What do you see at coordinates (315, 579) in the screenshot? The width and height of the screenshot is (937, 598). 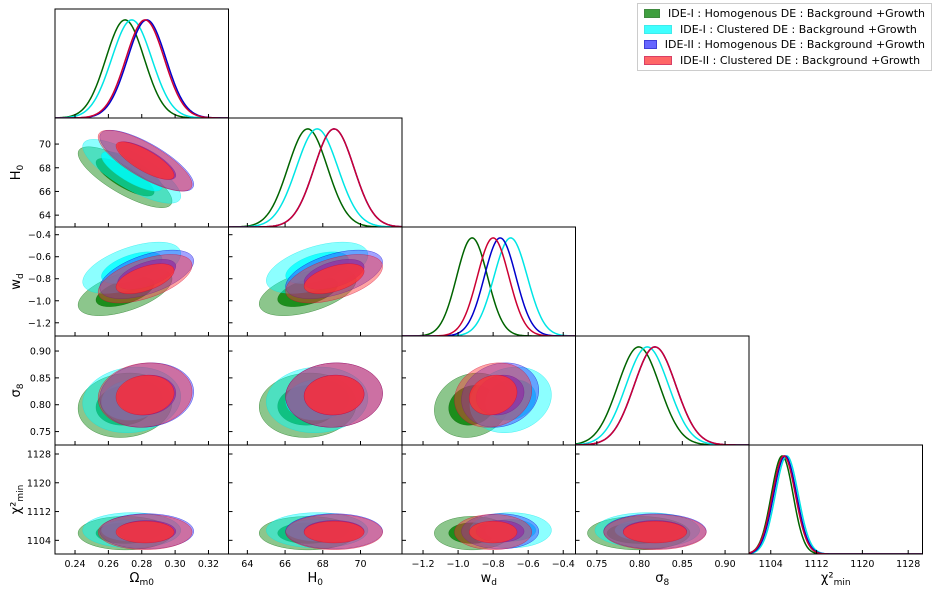 I see `x-axis-label-h0: H0` at bounding box center [315, 579].